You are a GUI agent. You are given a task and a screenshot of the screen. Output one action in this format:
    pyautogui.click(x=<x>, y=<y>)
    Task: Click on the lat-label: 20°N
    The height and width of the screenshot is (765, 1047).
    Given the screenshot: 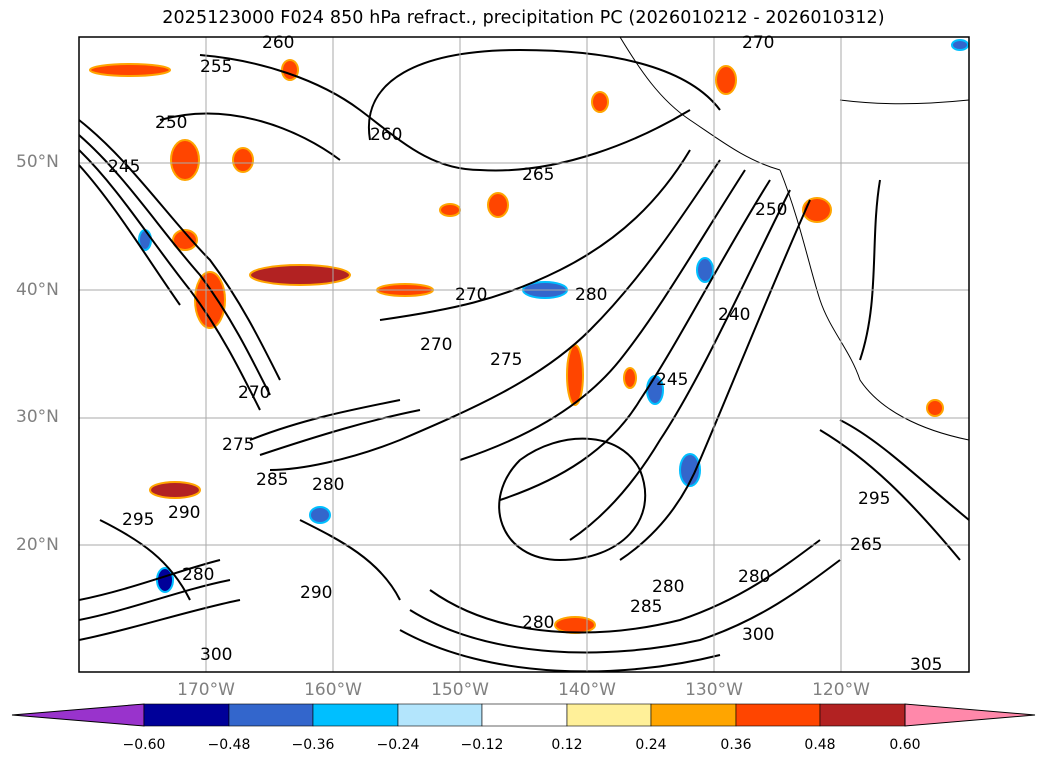 What is the action you would take?
    pyautogui.click(x=37, y=545)
    